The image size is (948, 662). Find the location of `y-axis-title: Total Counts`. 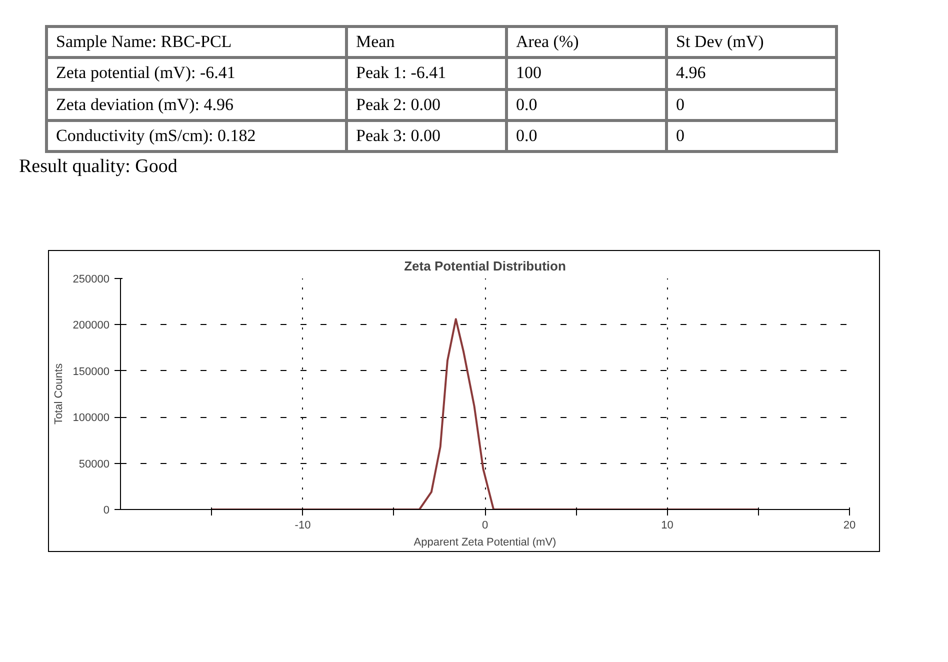

y-axis-title: Total Counts is located at coordinates (58, 393).